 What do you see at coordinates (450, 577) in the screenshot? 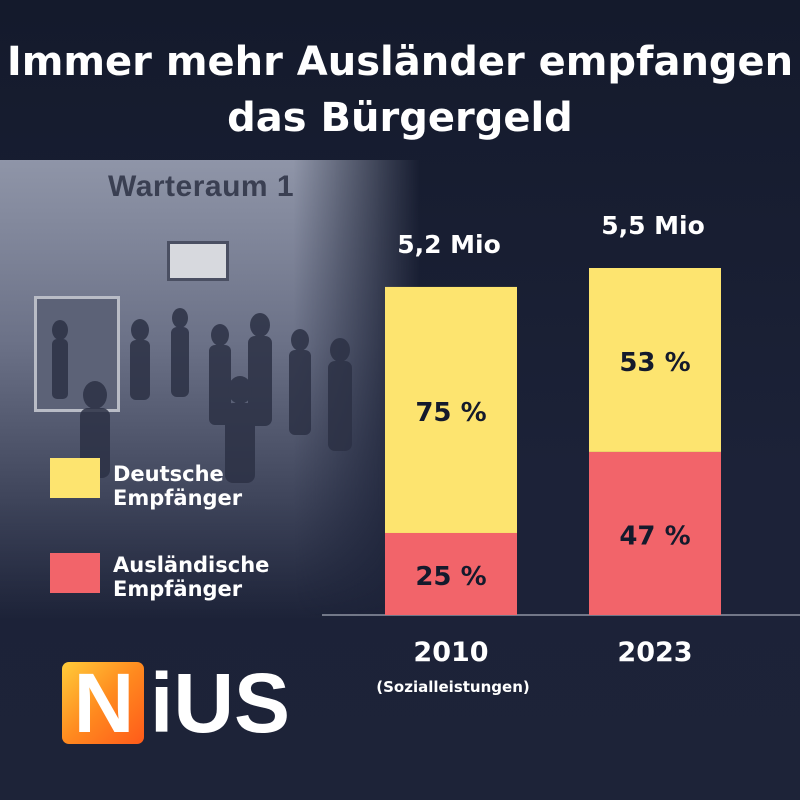
I see `data-label-2010-foreign: 25 %` at bounding box center [450, 577].